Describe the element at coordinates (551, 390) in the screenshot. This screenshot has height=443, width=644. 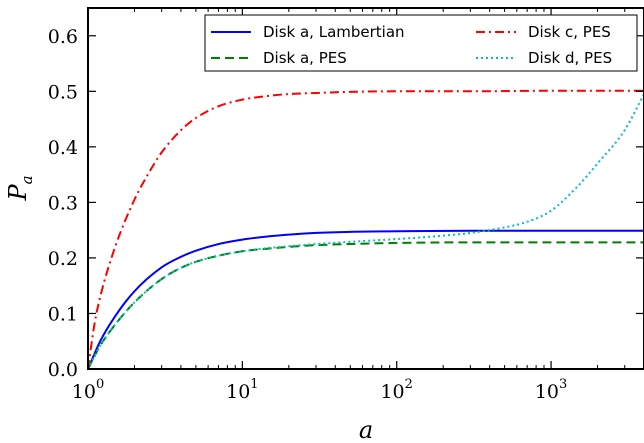
I see `x-tick-label: 10³` at that location.